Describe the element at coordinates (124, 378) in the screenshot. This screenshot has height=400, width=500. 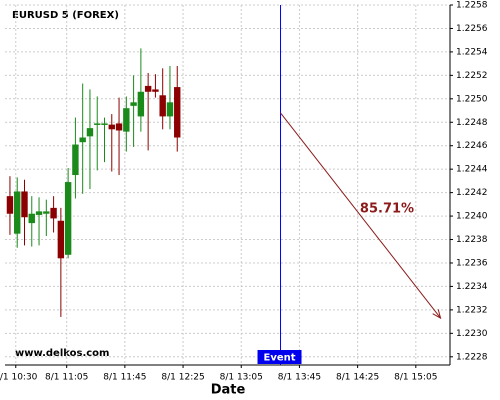
I see `x-tick-label: 8/1 11:45` at that location.